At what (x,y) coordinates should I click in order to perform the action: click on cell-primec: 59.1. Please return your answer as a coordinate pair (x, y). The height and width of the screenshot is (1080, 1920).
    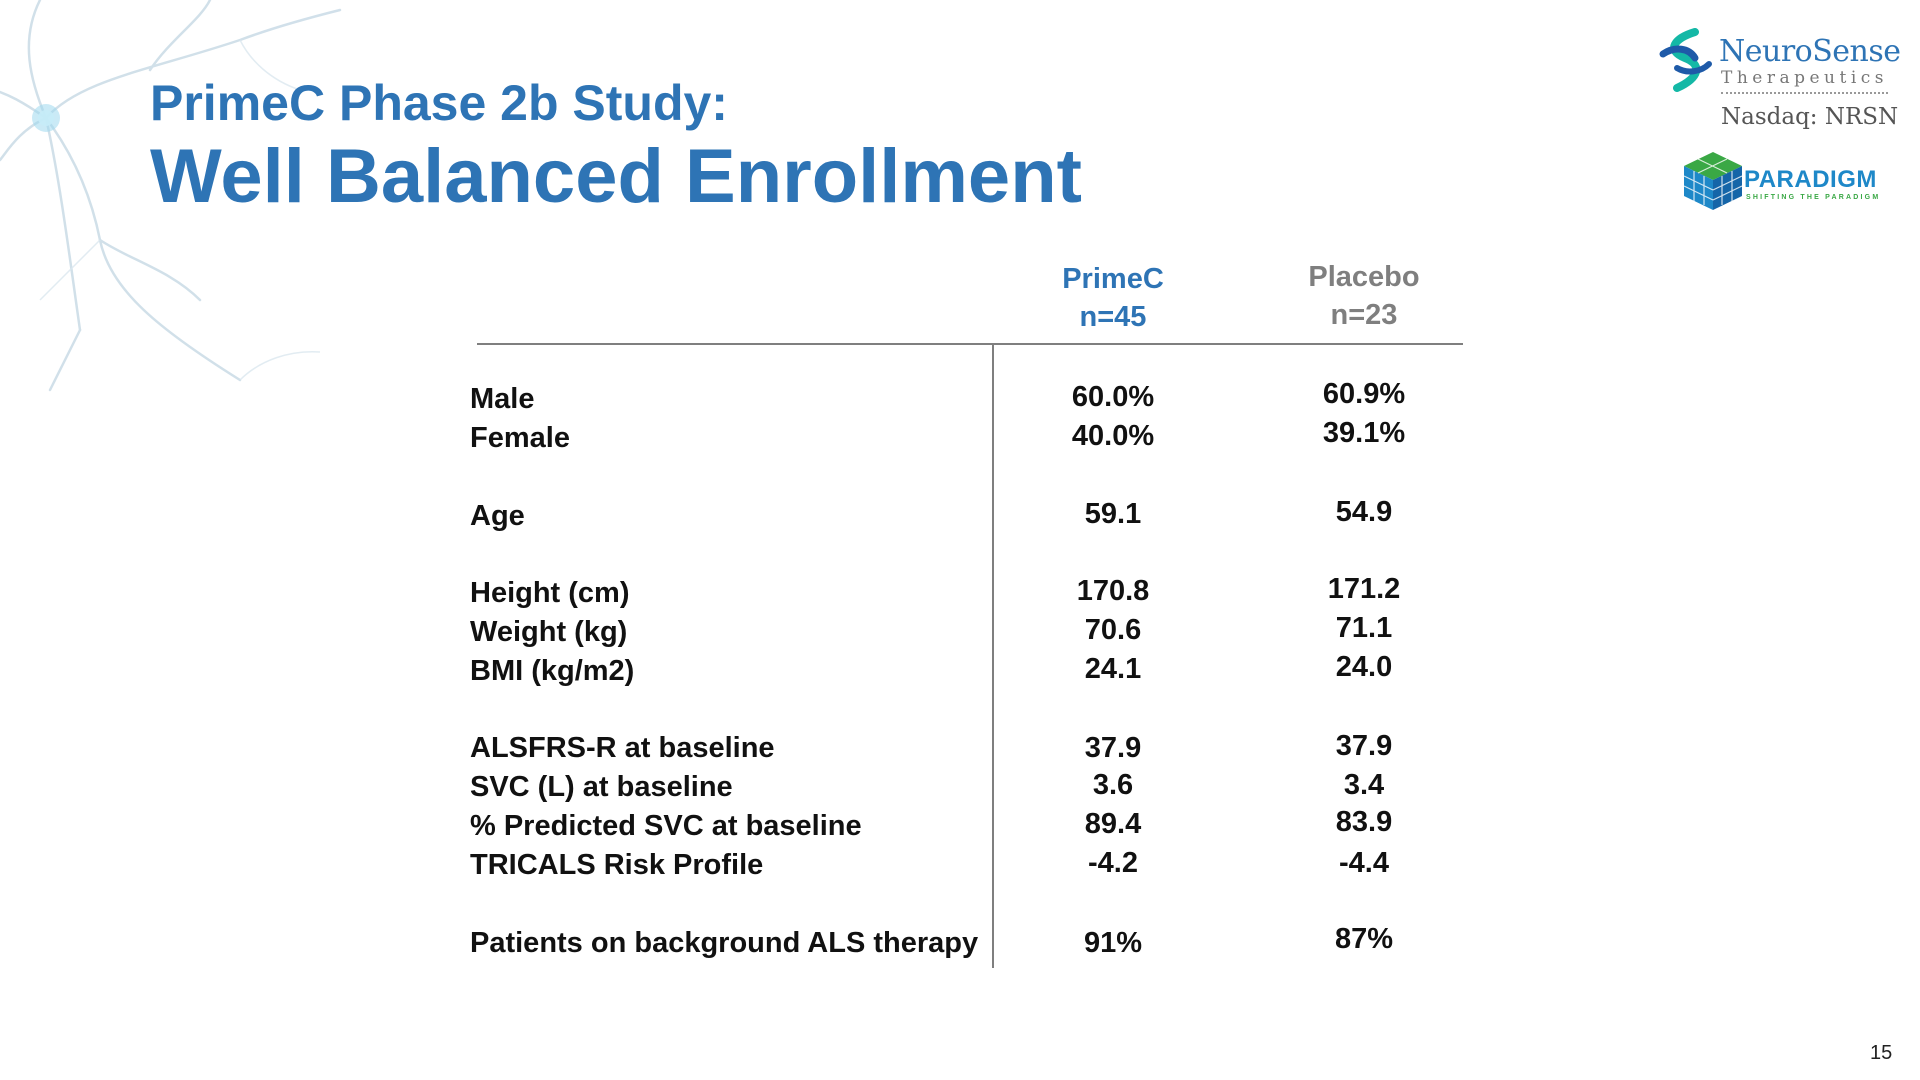
    Looking at the image, I should click on (1113, 514).